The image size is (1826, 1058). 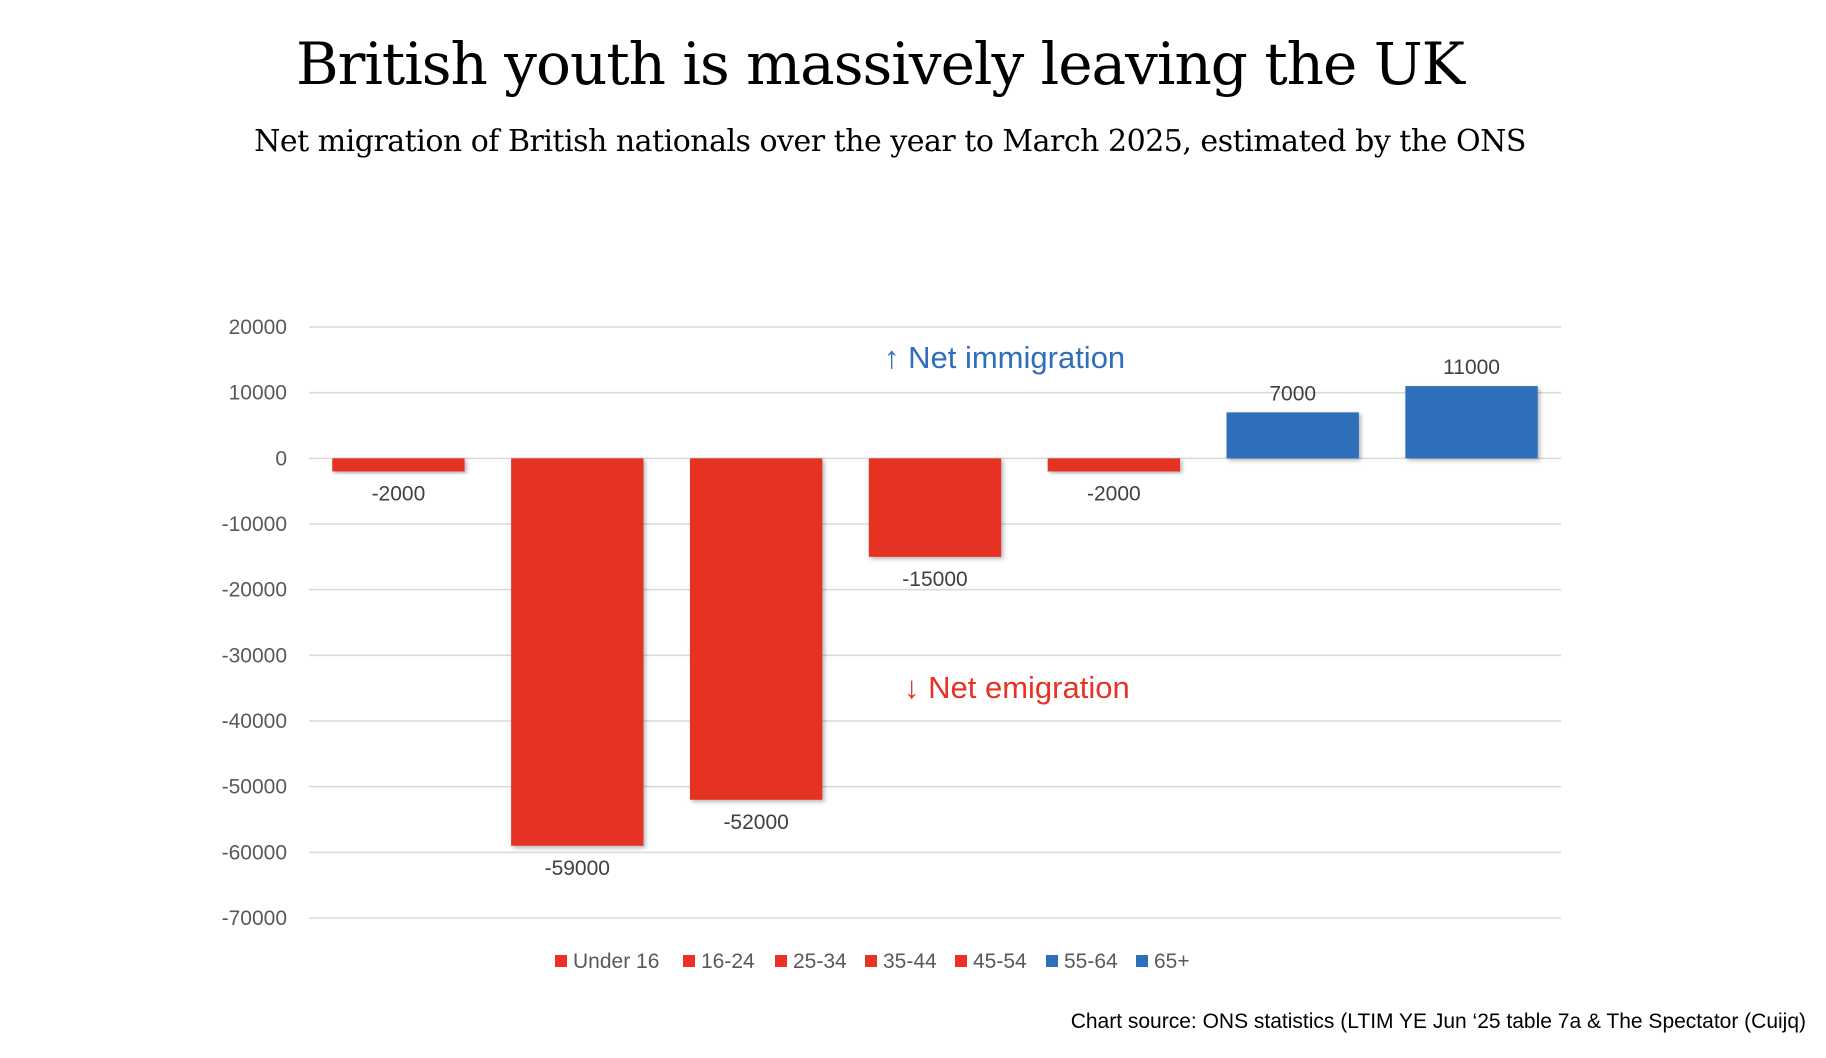 What do you see at coordinates (1017, 687) in the screenshot?
I see `net-emigration-annotation: ↓ Net emigration` at bounding box center [1017, 687].